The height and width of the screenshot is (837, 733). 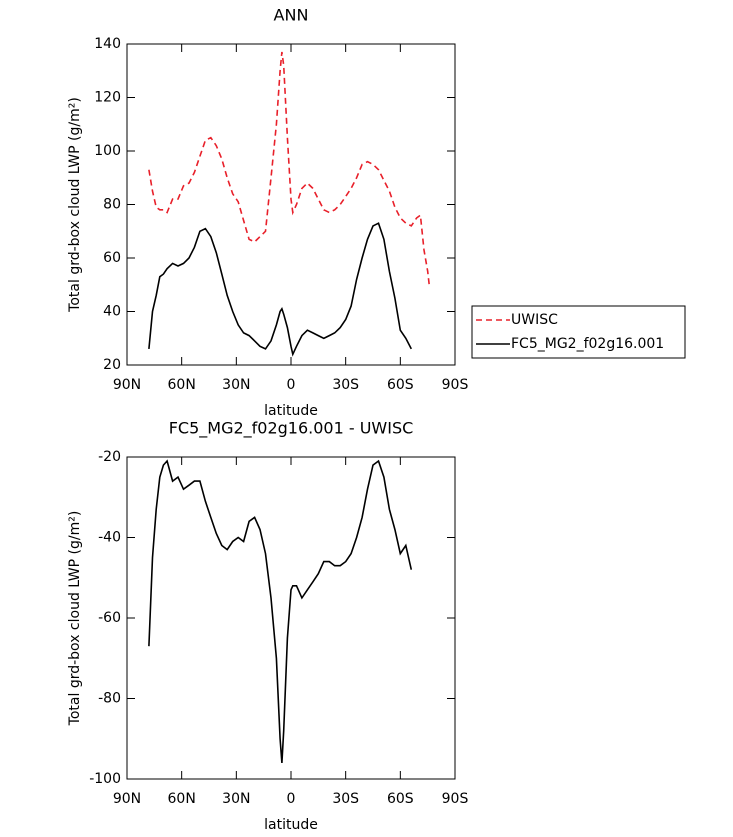 I want to click on y-tick-label: 100, so click(x=107, y=151).